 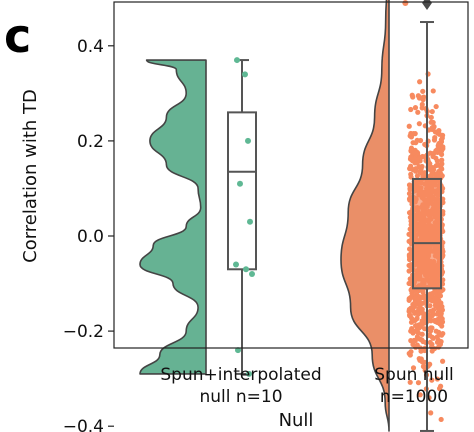 I want to click on y-tick-label: 0.4, so click(x=90, y=47).